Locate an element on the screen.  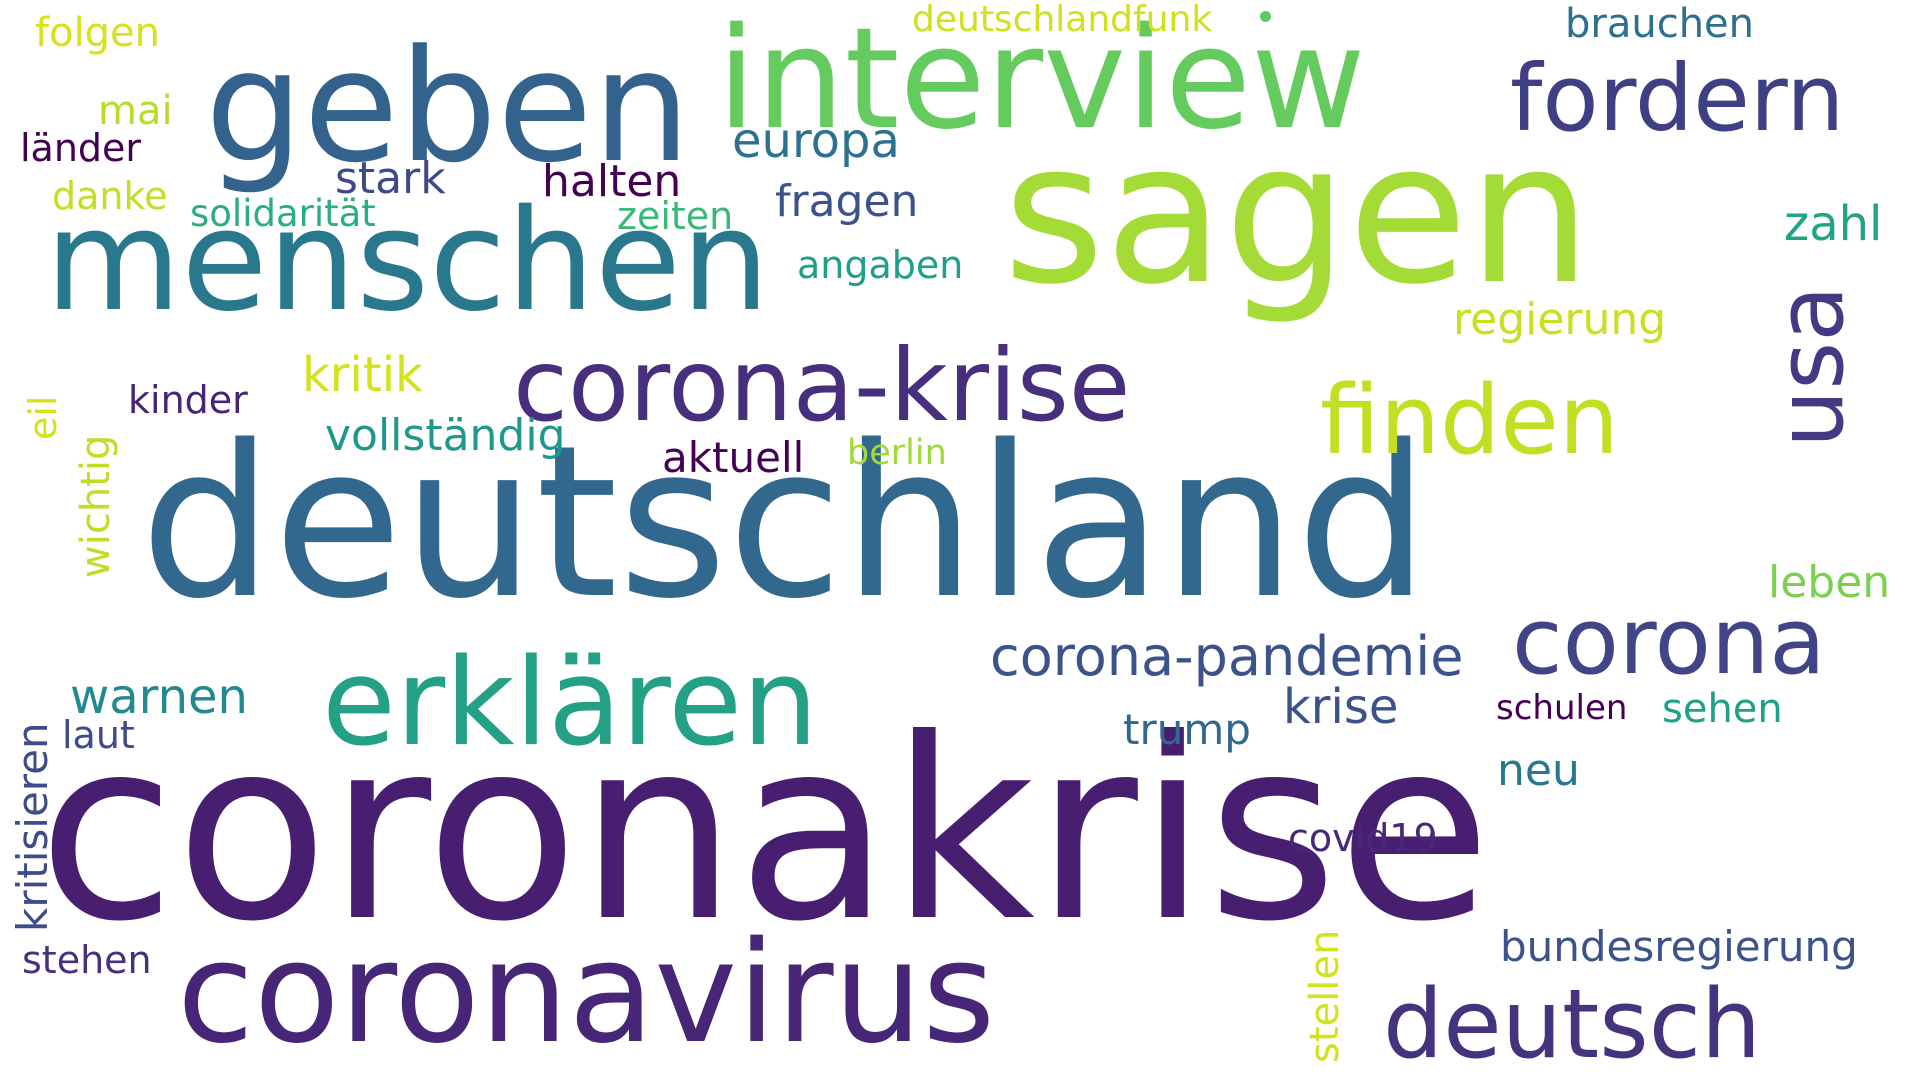
word-sagen: sagen is located at coordinates (1297, 213).